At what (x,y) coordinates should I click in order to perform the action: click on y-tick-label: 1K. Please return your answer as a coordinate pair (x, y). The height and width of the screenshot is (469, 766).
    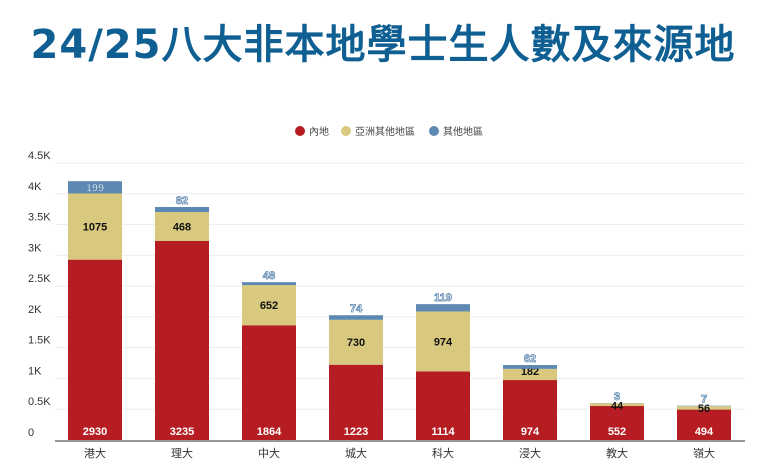
    Looking at the image, I should click on (35, 371).